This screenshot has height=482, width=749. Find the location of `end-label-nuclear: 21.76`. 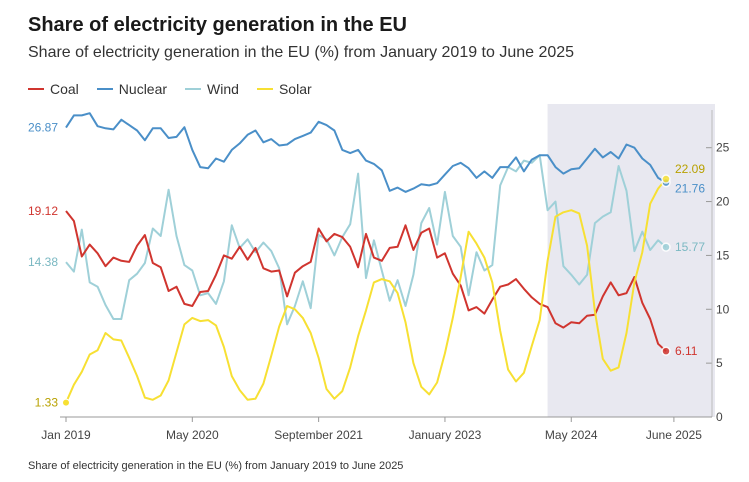

end-label-nuclear: 21.76 is located at coordinates (690, 189).